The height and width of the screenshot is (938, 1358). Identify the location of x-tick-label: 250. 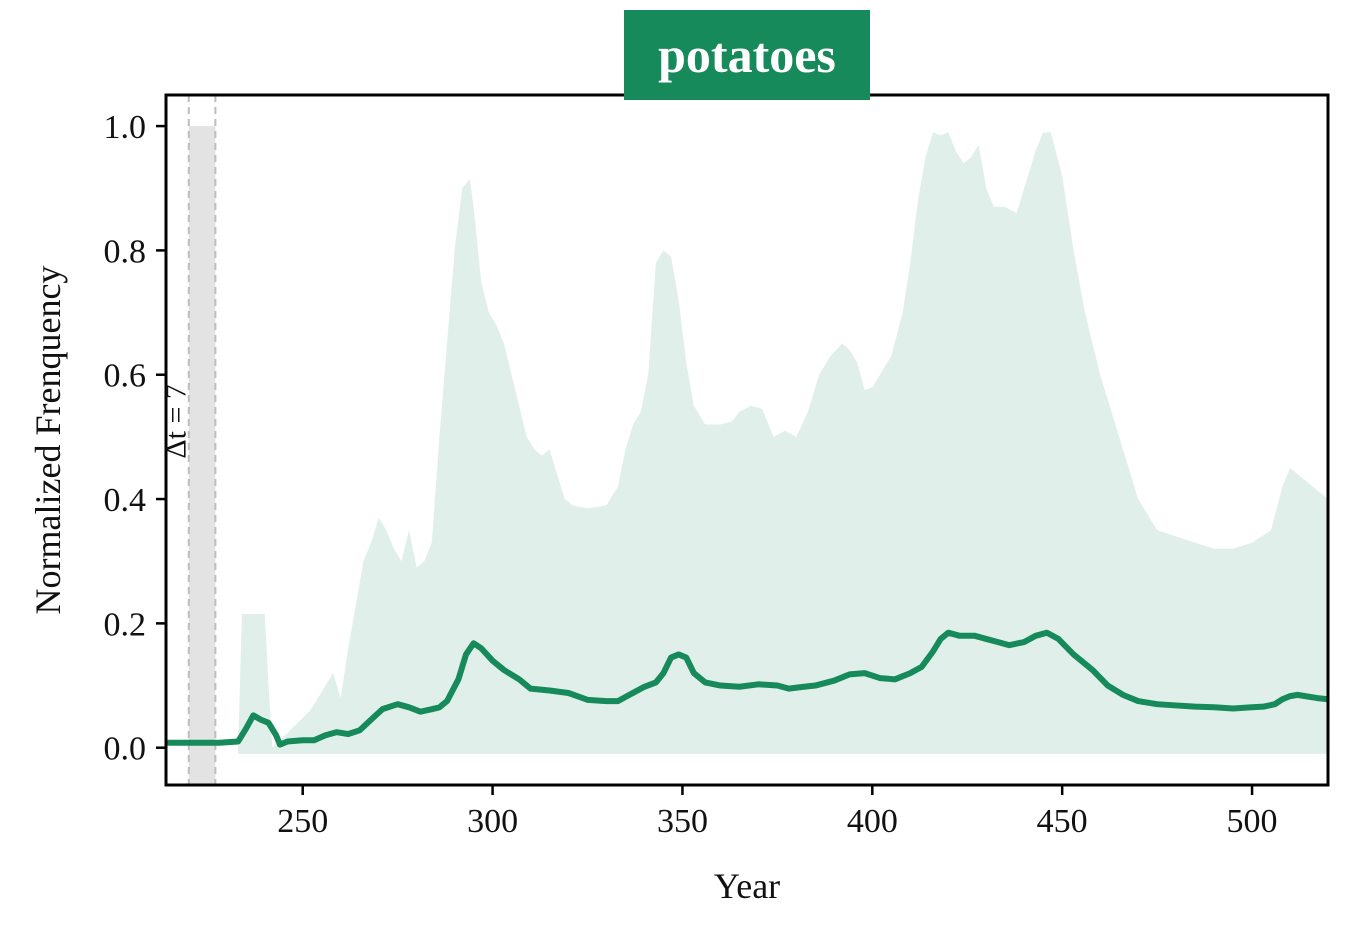
(302, 821).